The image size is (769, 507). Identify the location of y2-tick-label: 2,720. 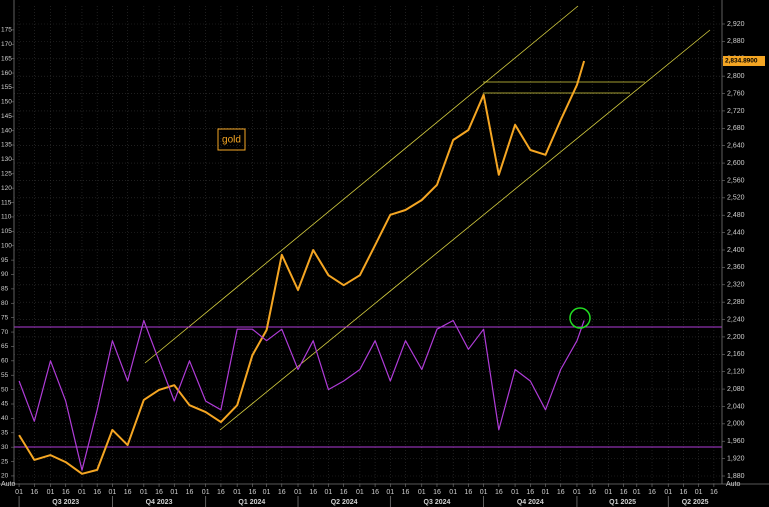
(736, 111).